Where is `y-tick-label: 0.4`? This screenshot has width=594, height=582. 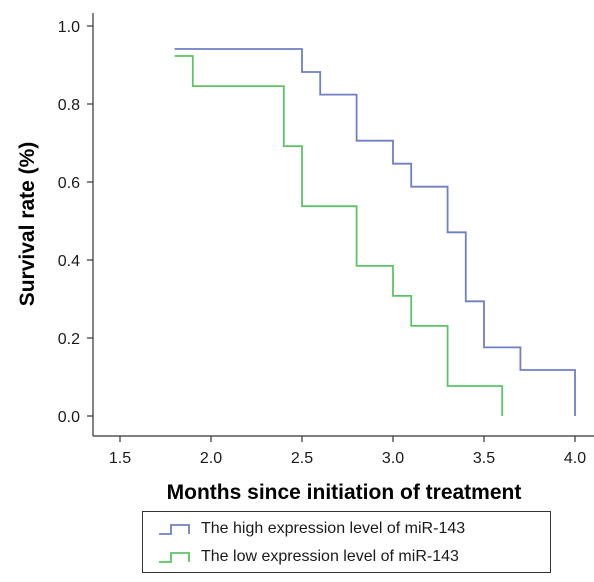 y-tick-label: 0.4 is located at coordinates (69, 261).